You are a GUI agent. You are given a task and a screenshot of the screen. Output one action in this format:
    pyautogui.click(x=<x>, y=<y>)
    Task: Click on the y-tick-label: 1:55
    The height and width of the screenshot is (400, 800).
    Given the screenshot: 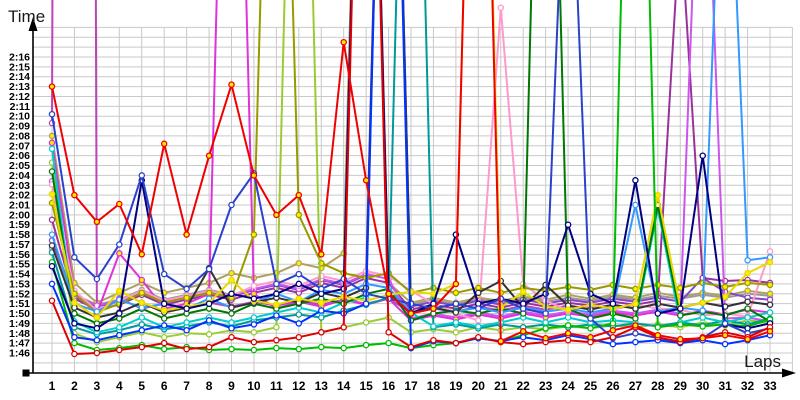 What is the action you would take?
    pyautogui.click(x=19, y=265)
    